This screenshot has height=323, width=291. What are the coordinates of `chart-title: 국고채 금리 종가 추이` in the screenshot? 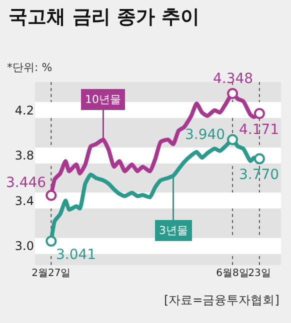 It's located at (104, 17).